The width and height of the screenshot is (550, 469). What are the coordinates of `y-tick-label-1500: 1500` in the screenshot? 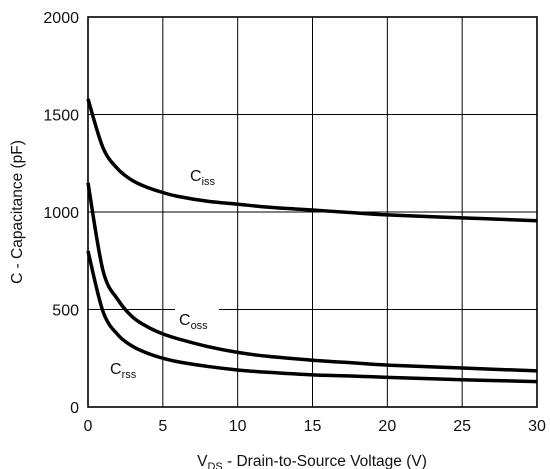 It's located at (61, 116).